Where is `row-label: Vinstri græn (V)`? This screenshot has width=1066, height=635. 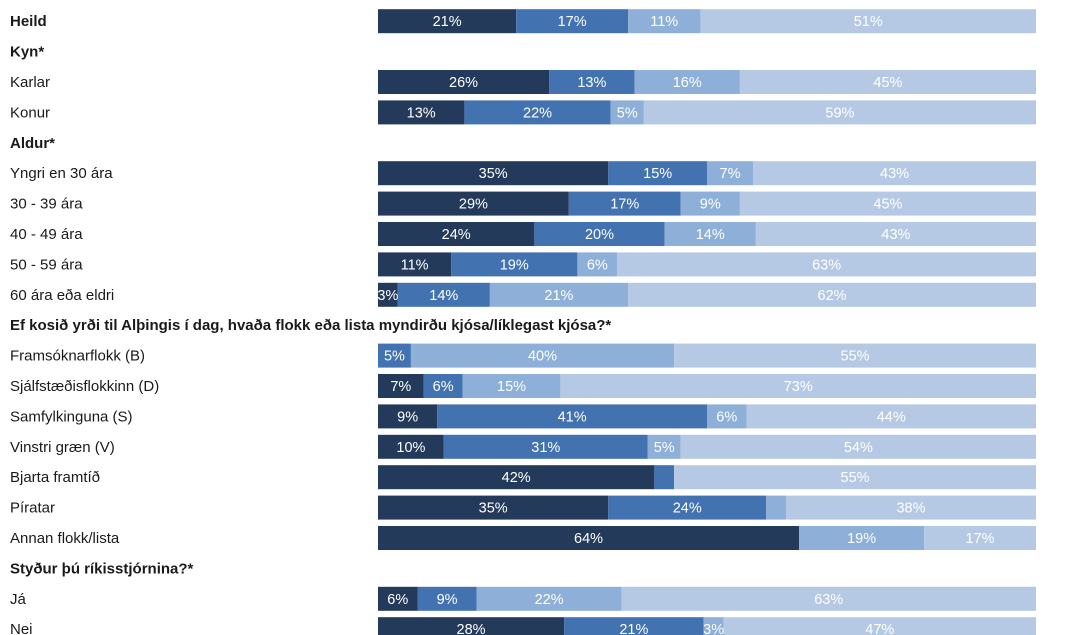
row-label: Vinstri græn (V) is located at coordinates (62, 447).